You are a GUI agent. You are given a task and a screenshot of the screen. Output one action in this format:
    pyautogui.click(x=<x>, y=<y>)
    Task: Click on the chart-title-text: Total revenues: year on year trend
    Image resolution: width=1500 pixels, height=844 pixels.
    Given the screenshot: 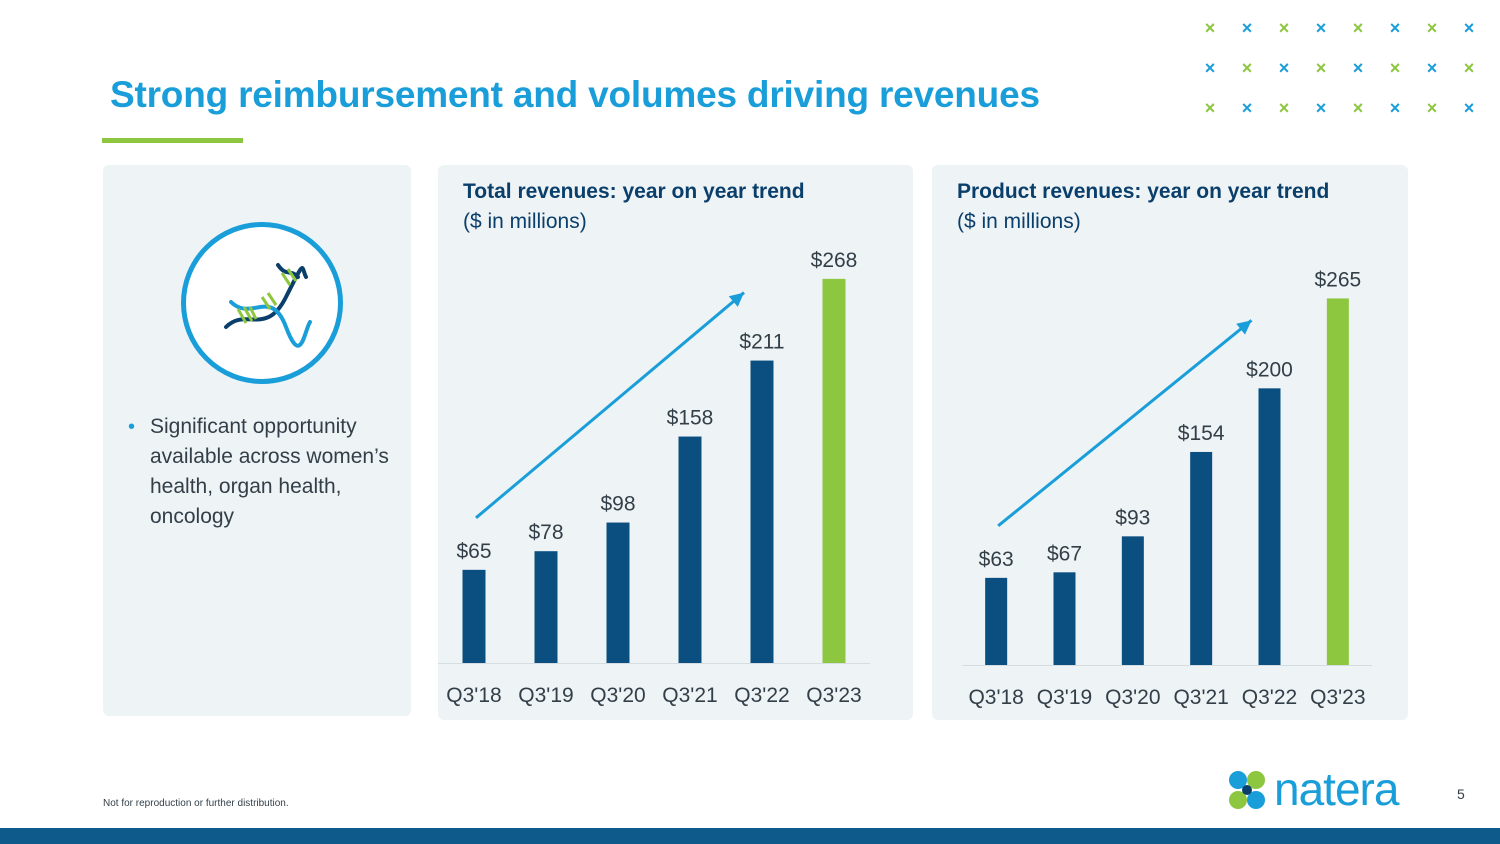 What is the action you would take?
    pyautogui.click(x=634, y=191)
    